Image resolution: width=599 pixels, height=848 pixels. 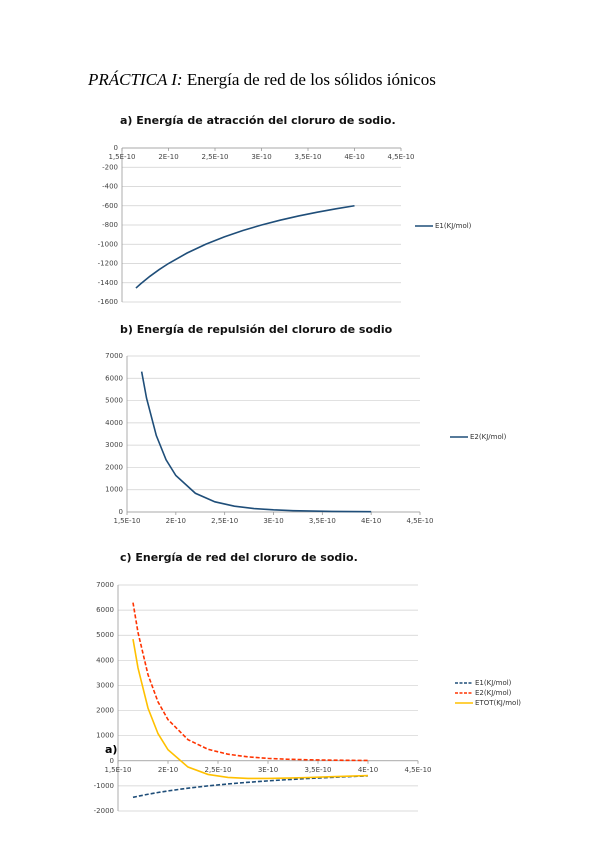 What do you see at coordinates (135, 79) in the screenshot?
I see `heading-prefix: PRÁCTICA I:` at bounding box center [135, 79].